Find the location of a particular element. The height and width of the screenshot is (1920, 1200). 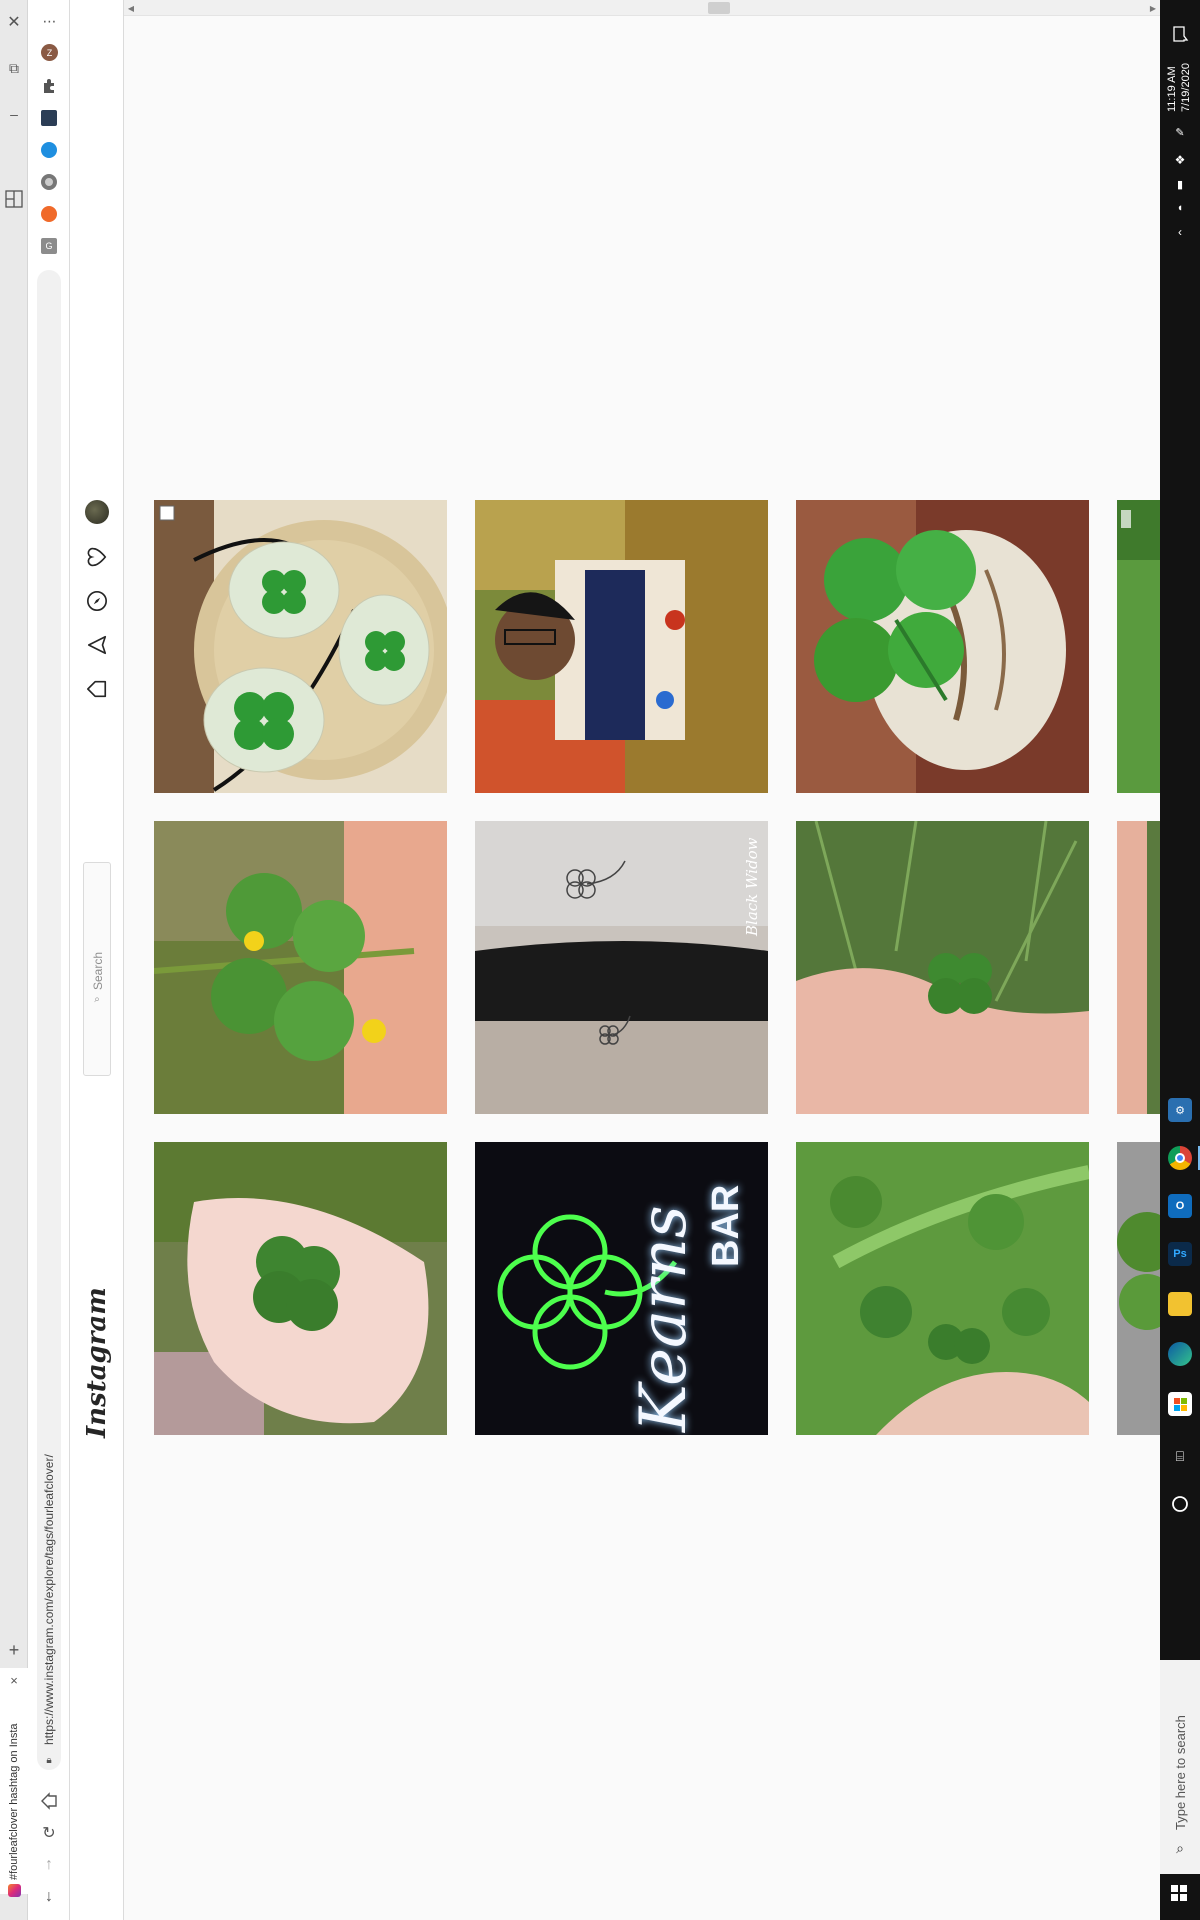

dropbox-icon: ❖ is located at coordinates (1180, 160).